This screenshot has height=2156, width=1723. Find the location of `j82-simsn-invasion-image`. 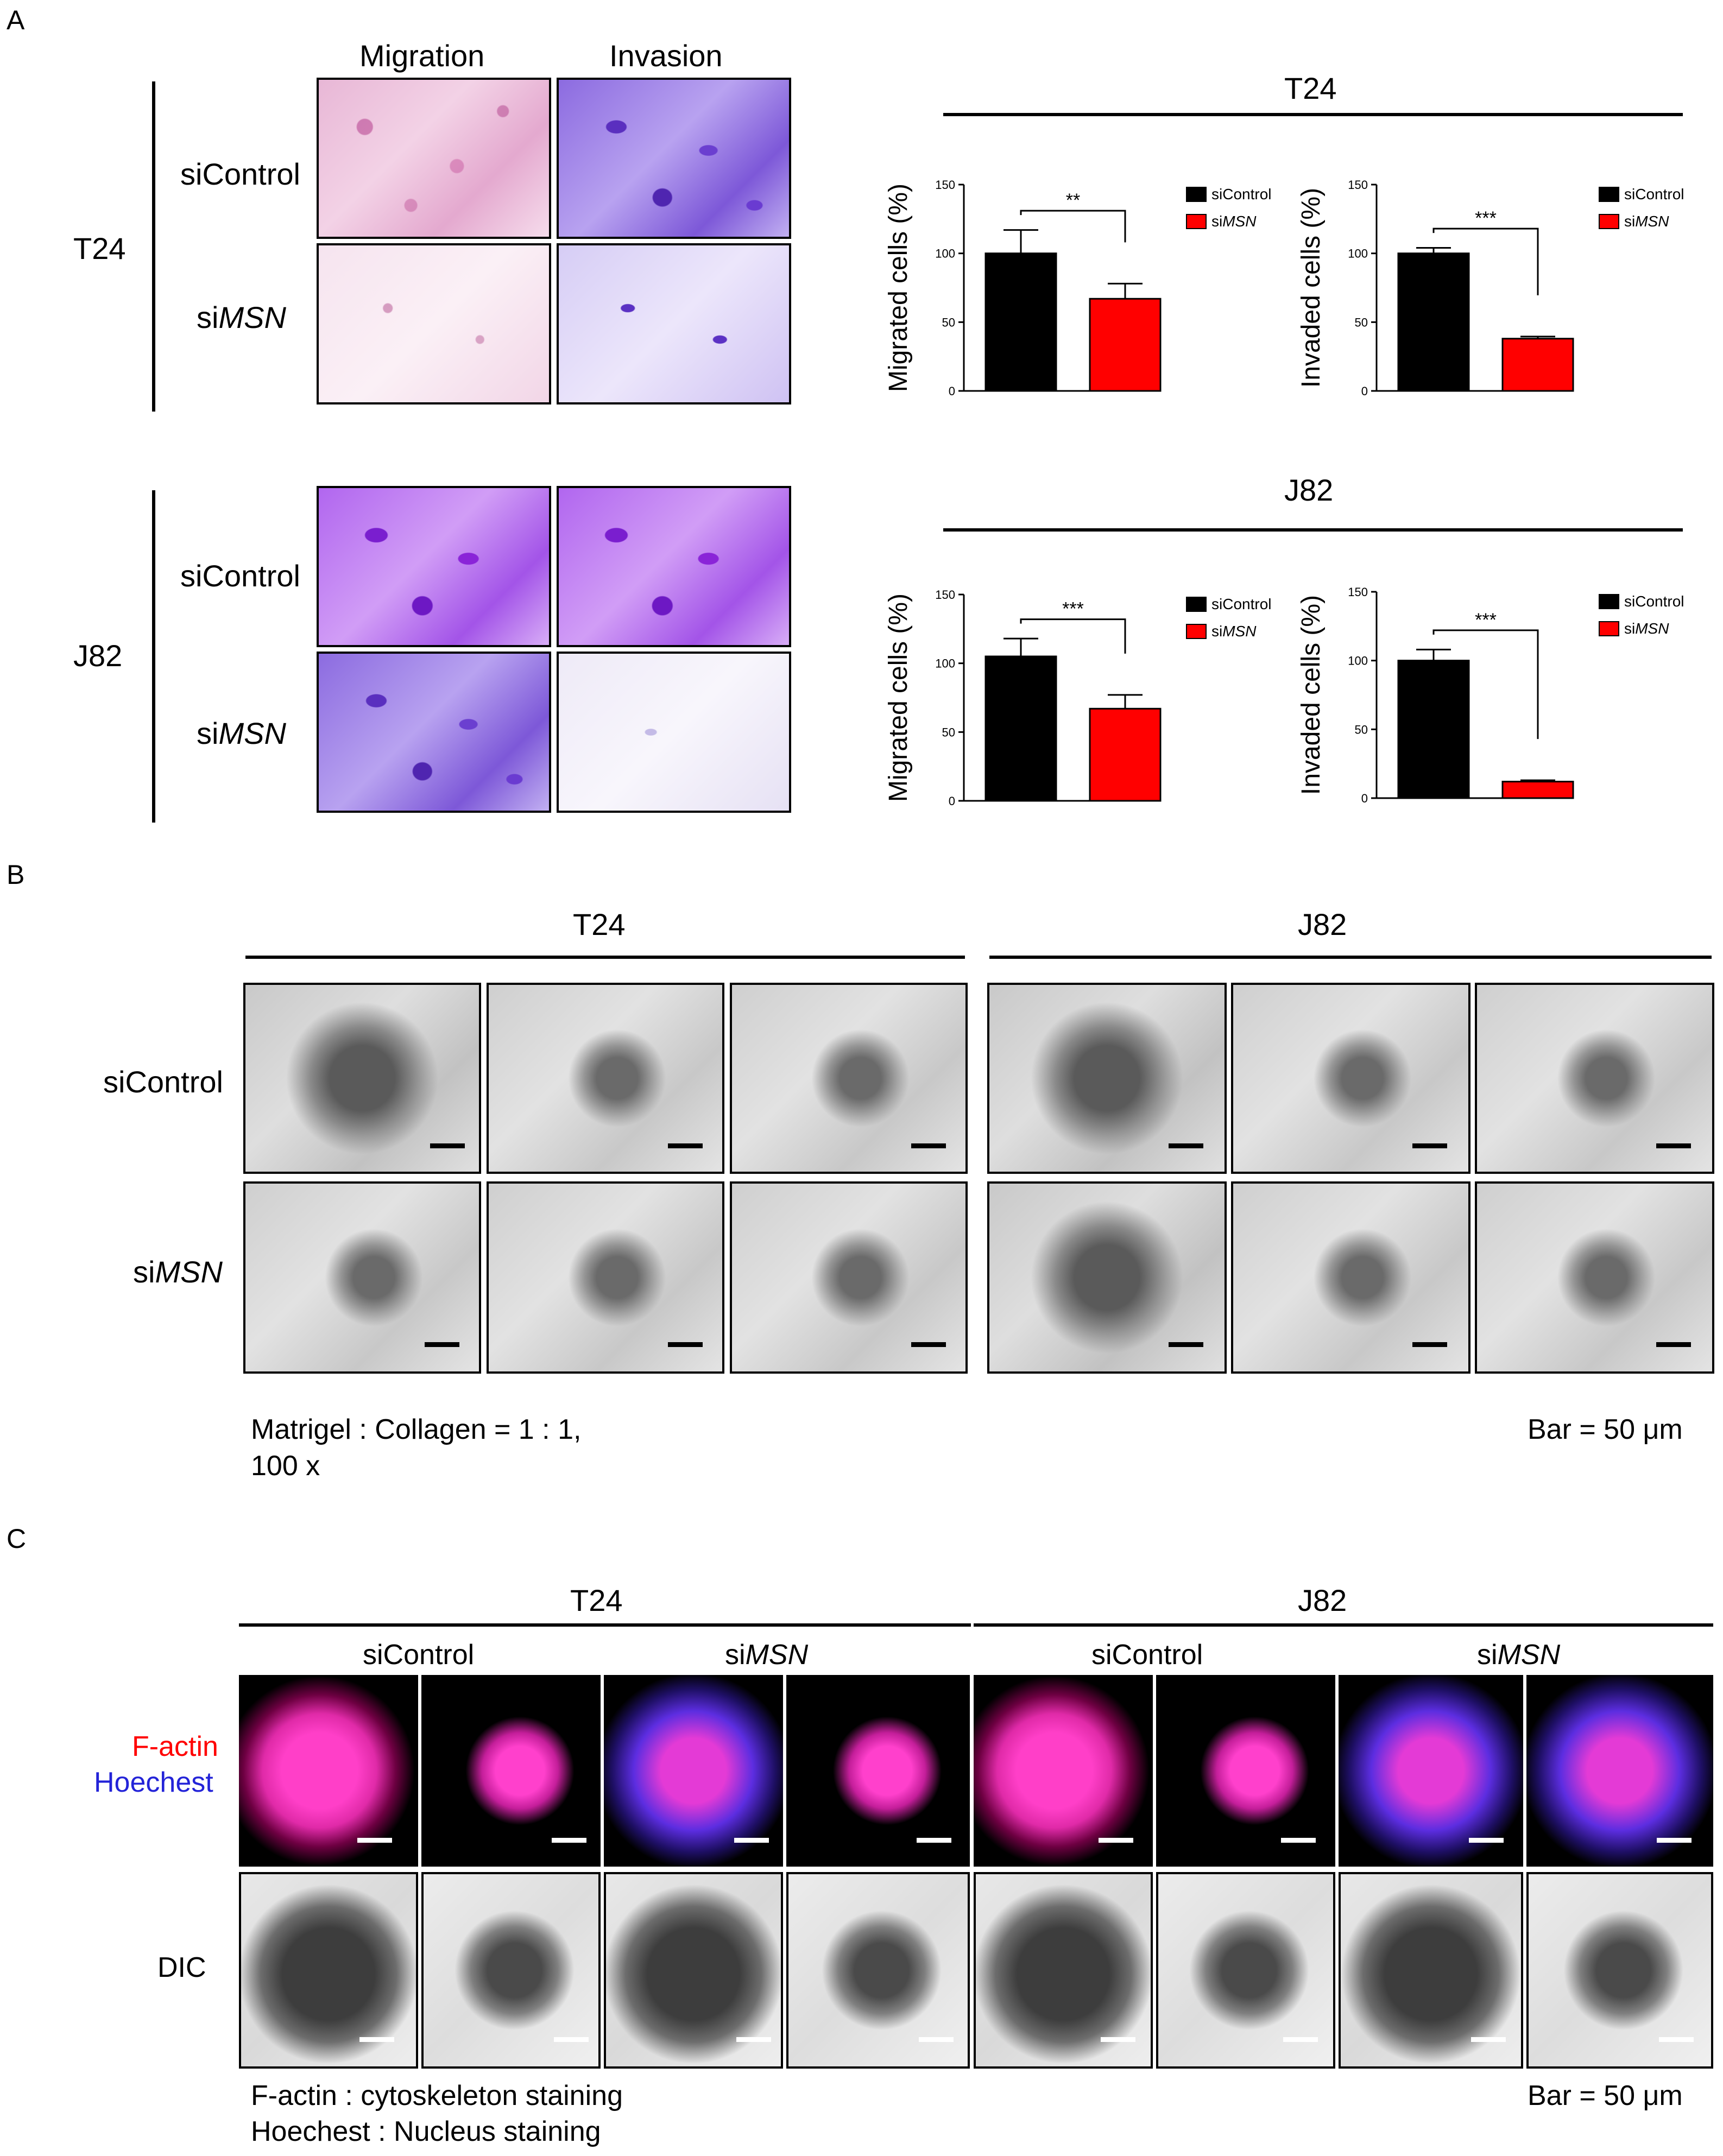

j82-simsn-invasion-image is located at coordinates (674, 732).